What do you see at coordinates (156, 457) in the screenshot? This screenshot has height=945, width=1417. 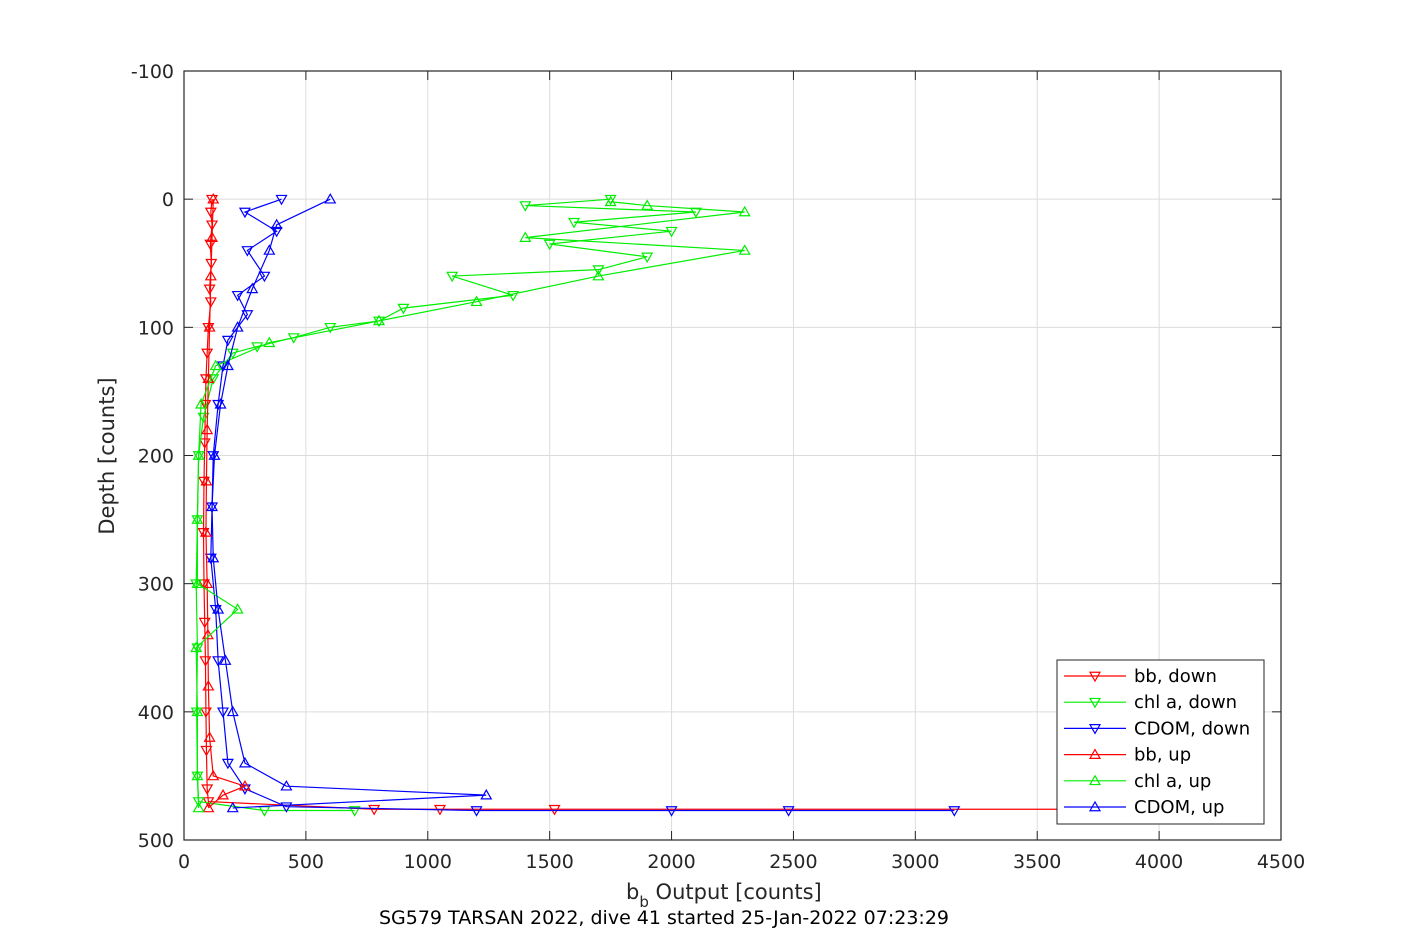 I see `y-tick-label: 200` at bounding box center [156, 457].